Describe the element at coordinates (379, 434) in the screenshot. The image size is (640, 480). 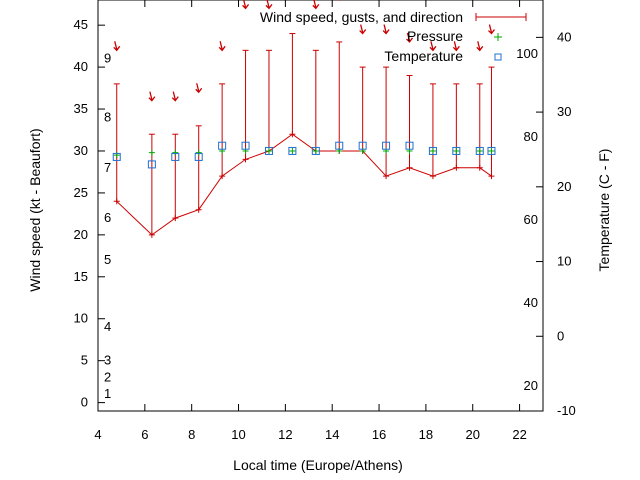
I see `x-tick-label: 16` at that location.